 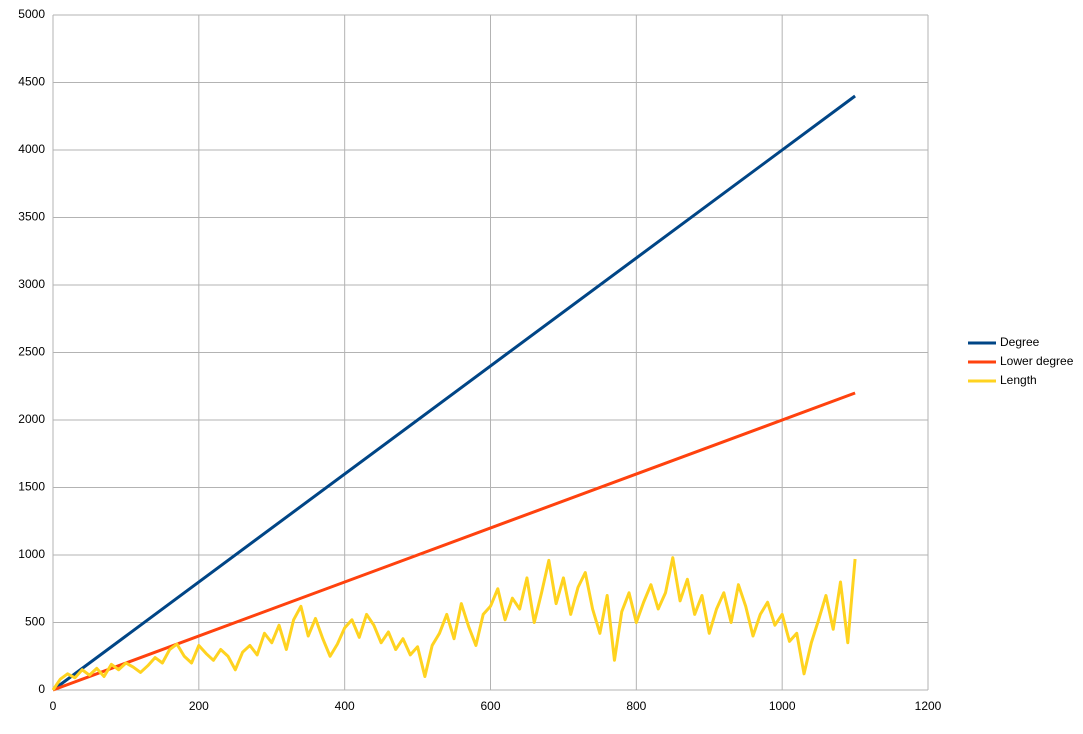 I want to click on legend-label: Degree, so click(x=1020, y=342).